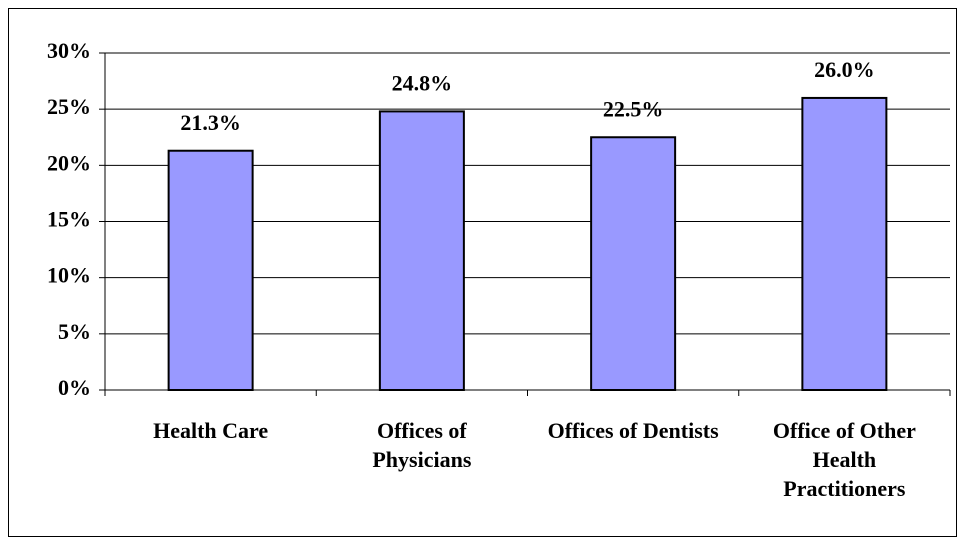 This screenshot has height=538, width=958. I want to click on x-tick-label: Offices of Dentists, so click(633, 430).